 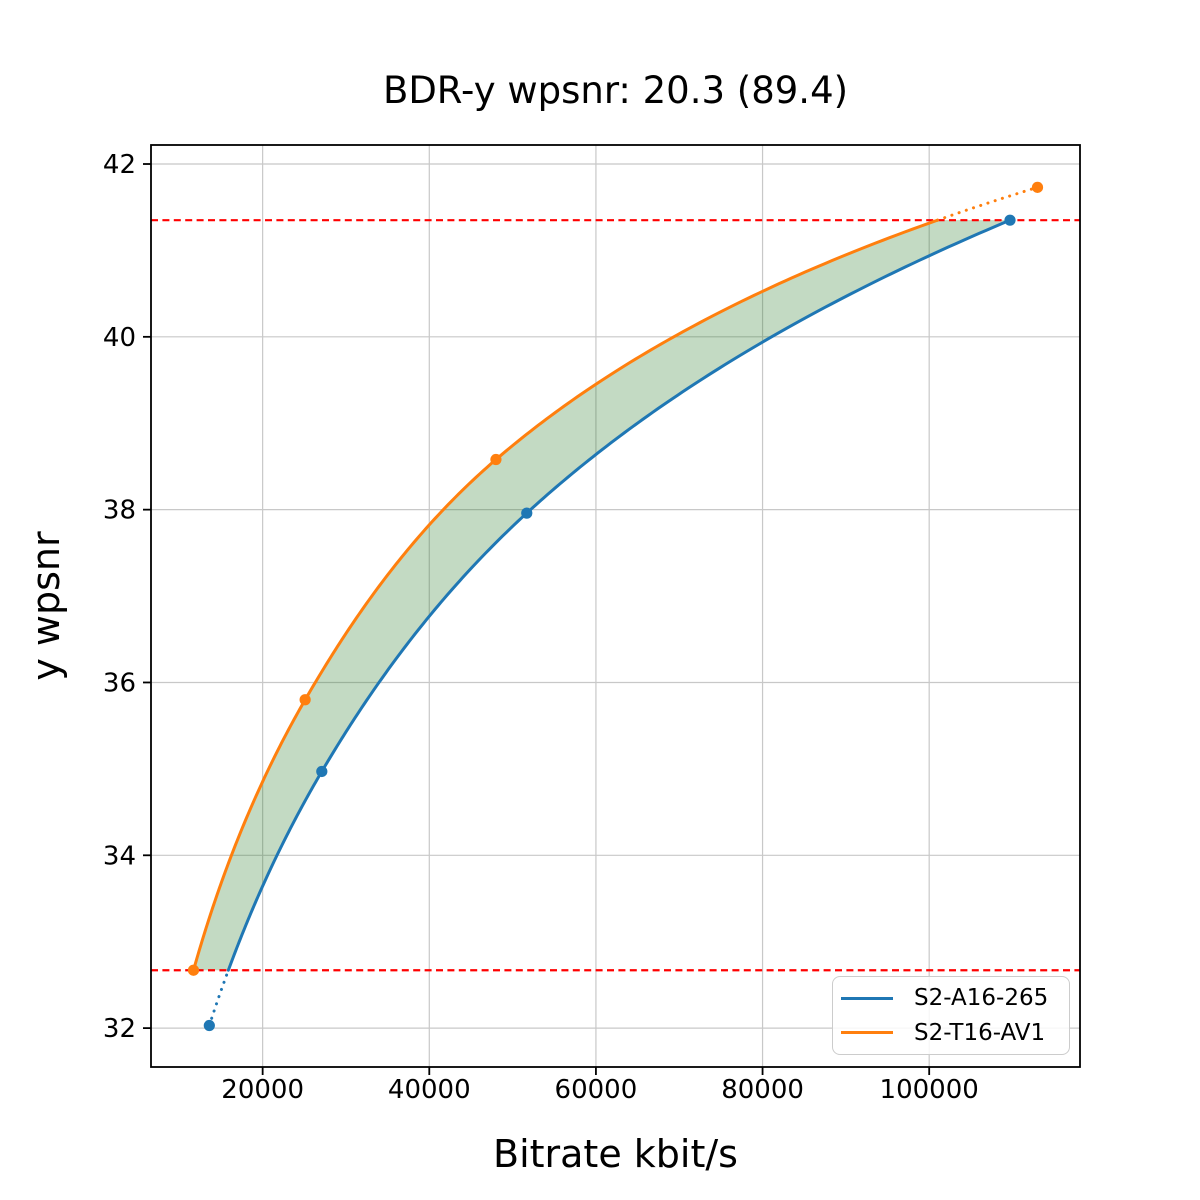 I want to click on x-tick-label: 80000, so click(x=762, y=1090).